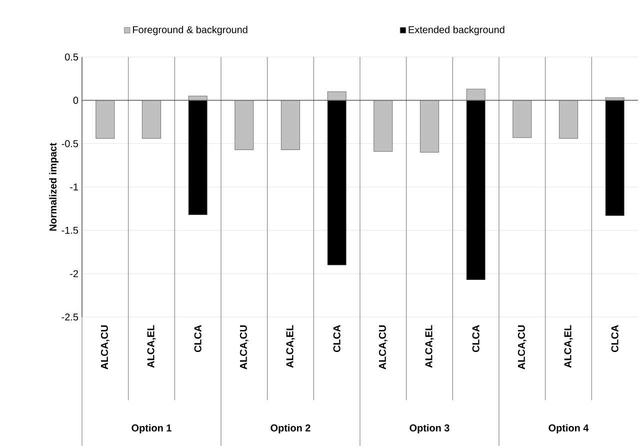 The height and width of the screenshot is (446, 639). Describe the element at coordinates (70, 230) in the screenshot. I see `y-tick-label: -1.5` at that location.